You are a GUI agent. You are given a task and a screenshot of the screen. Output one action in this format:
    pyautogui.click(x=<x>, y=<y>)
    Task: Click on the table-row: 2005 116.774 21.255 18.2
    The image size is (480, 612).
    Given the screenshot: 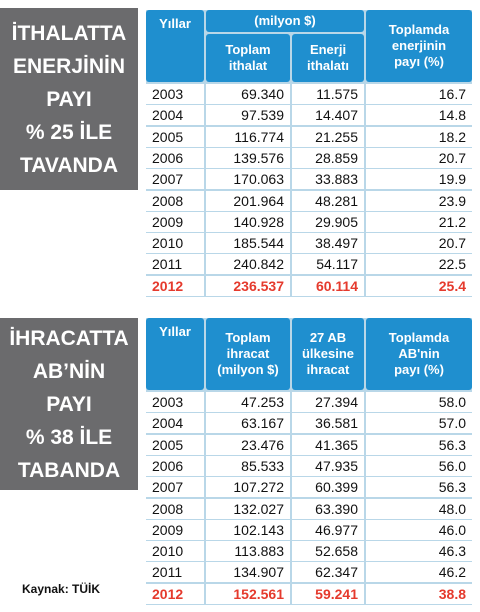 What is the action you would take?
    pyautogui.click(x=309, y=137)
    